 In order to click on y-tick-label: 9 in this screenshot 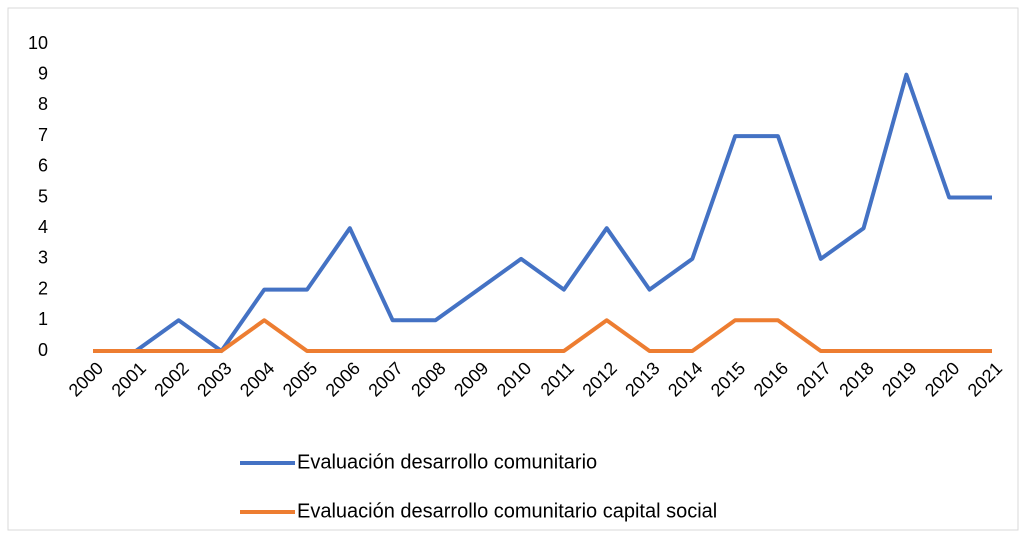, I will do `click(43, 73)`.